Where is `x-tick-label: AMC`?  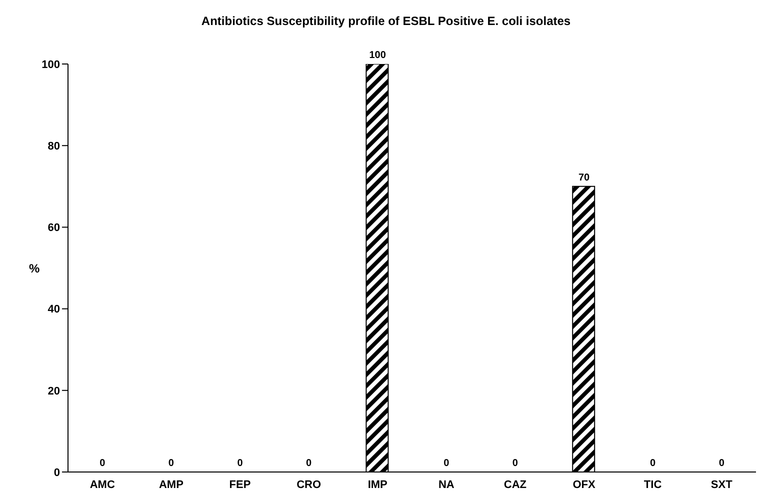
x-tick-label: AMC is located at coordinates (102, 484).